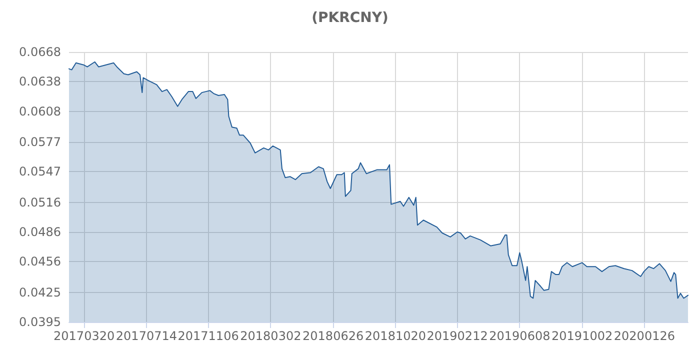 This screenshot has height=350, width=700. I want to click on x-tick-label: 20170714, so click(146, 336).